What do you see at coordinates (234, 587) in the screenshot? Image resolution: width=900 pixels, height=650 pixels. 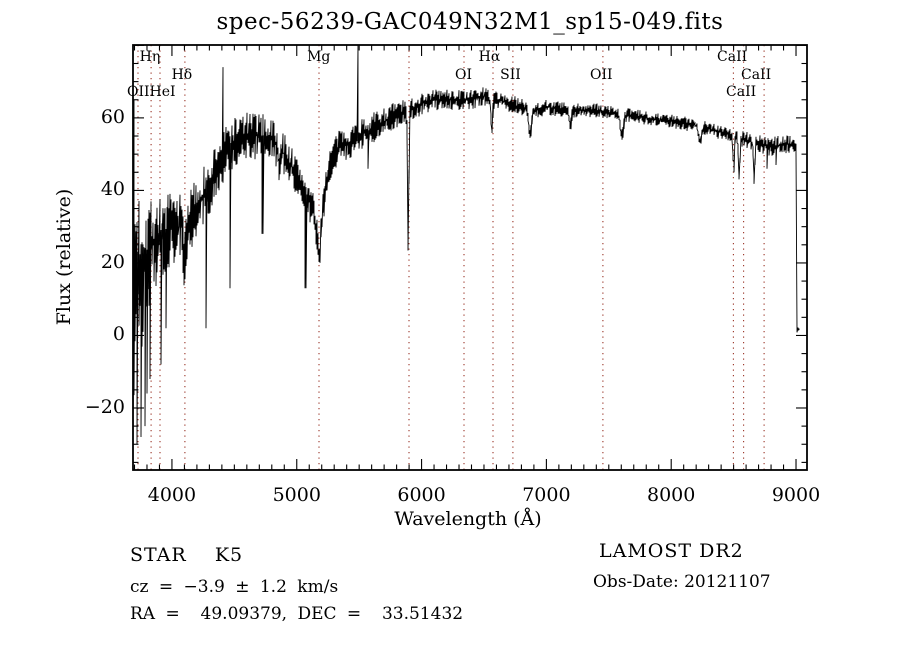 I see `cz-velocity-text: cz = −3.9 ± 1.2 km/s` at bounding box center [234, 587].